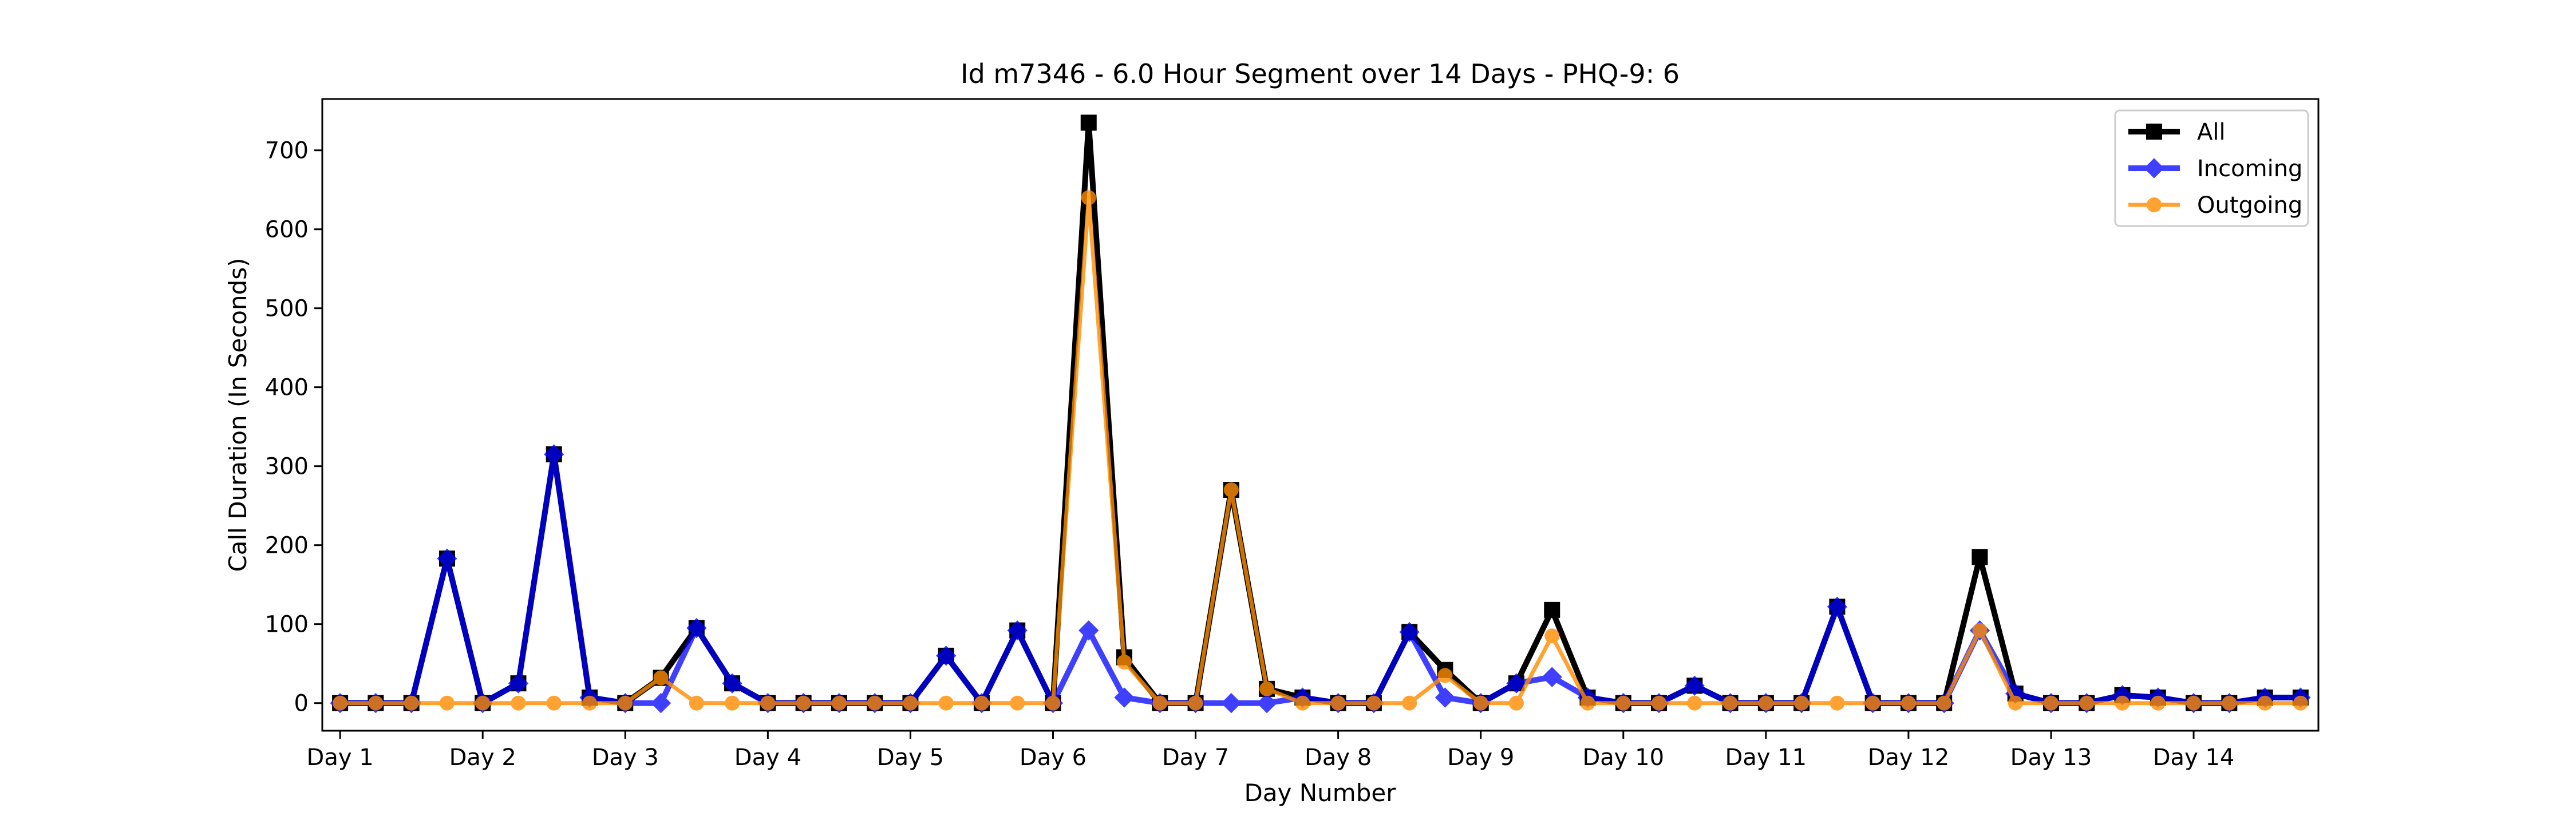  Describe the element at coordinates (1480, 757) in the screenshot. I see `x-tick-label: Day 9` at that location.